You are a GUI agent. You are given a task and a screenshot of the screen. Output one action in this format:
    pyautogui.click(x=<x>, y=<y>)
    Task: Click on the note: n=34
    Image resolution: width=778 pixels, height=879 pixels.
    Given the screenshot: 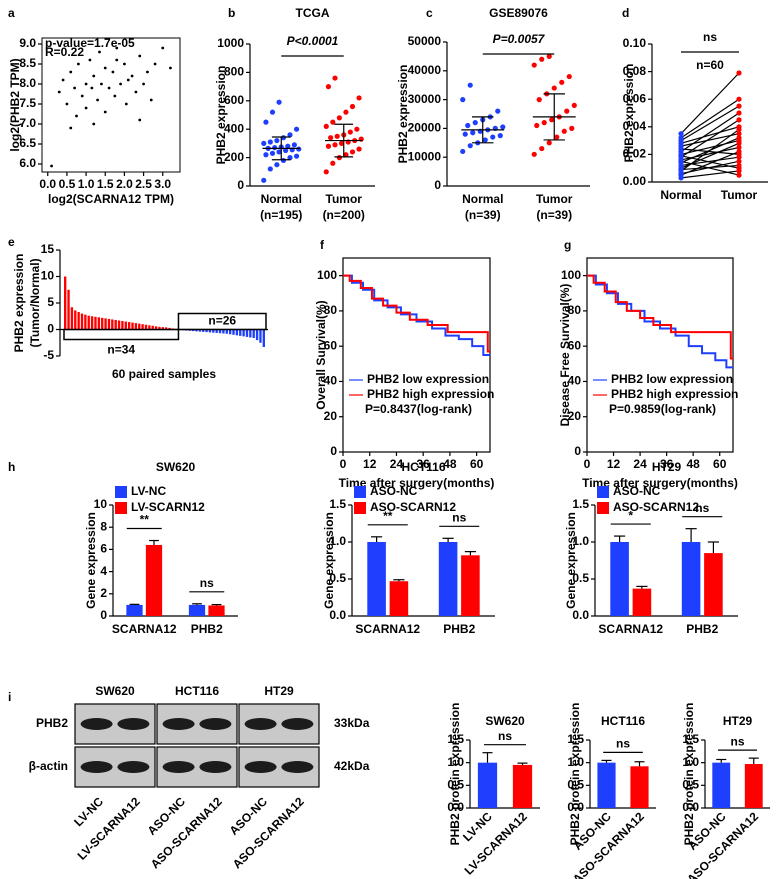 What is the action you would take?
    pyautogui.click(x=121, y=350)
    